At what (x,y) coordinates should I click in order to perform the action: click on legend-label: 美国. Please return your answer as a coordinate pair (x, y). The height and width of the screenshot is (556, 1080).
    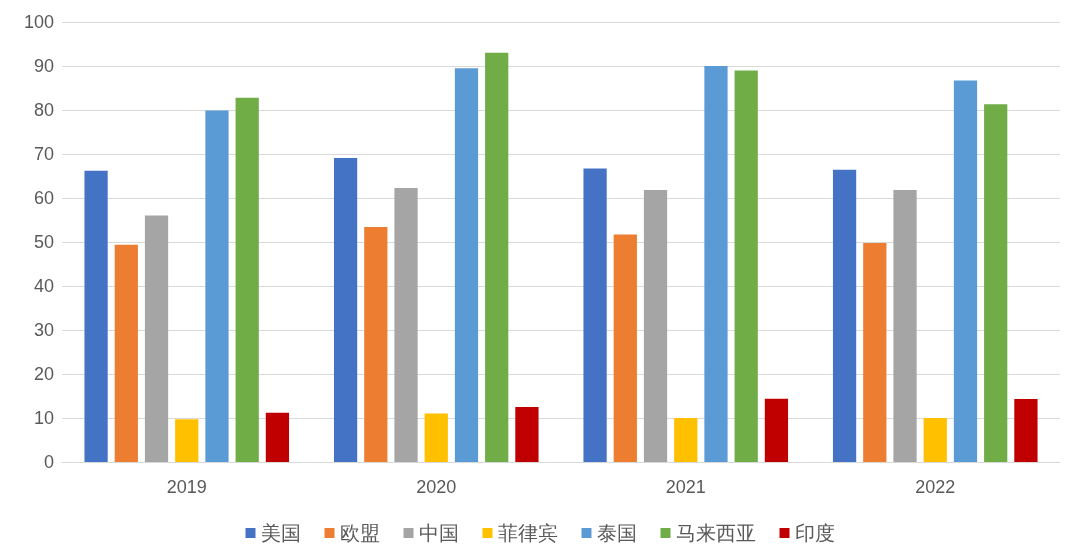
    Looking at the image, I should click on (280, 533).